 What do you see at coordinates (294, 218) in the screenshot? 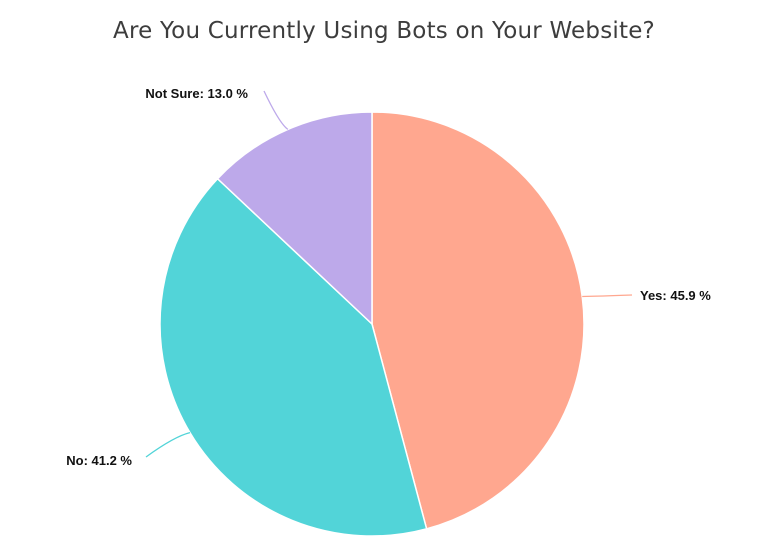
I see `pie-slice-not-sure` at bounding box center [294, 218].